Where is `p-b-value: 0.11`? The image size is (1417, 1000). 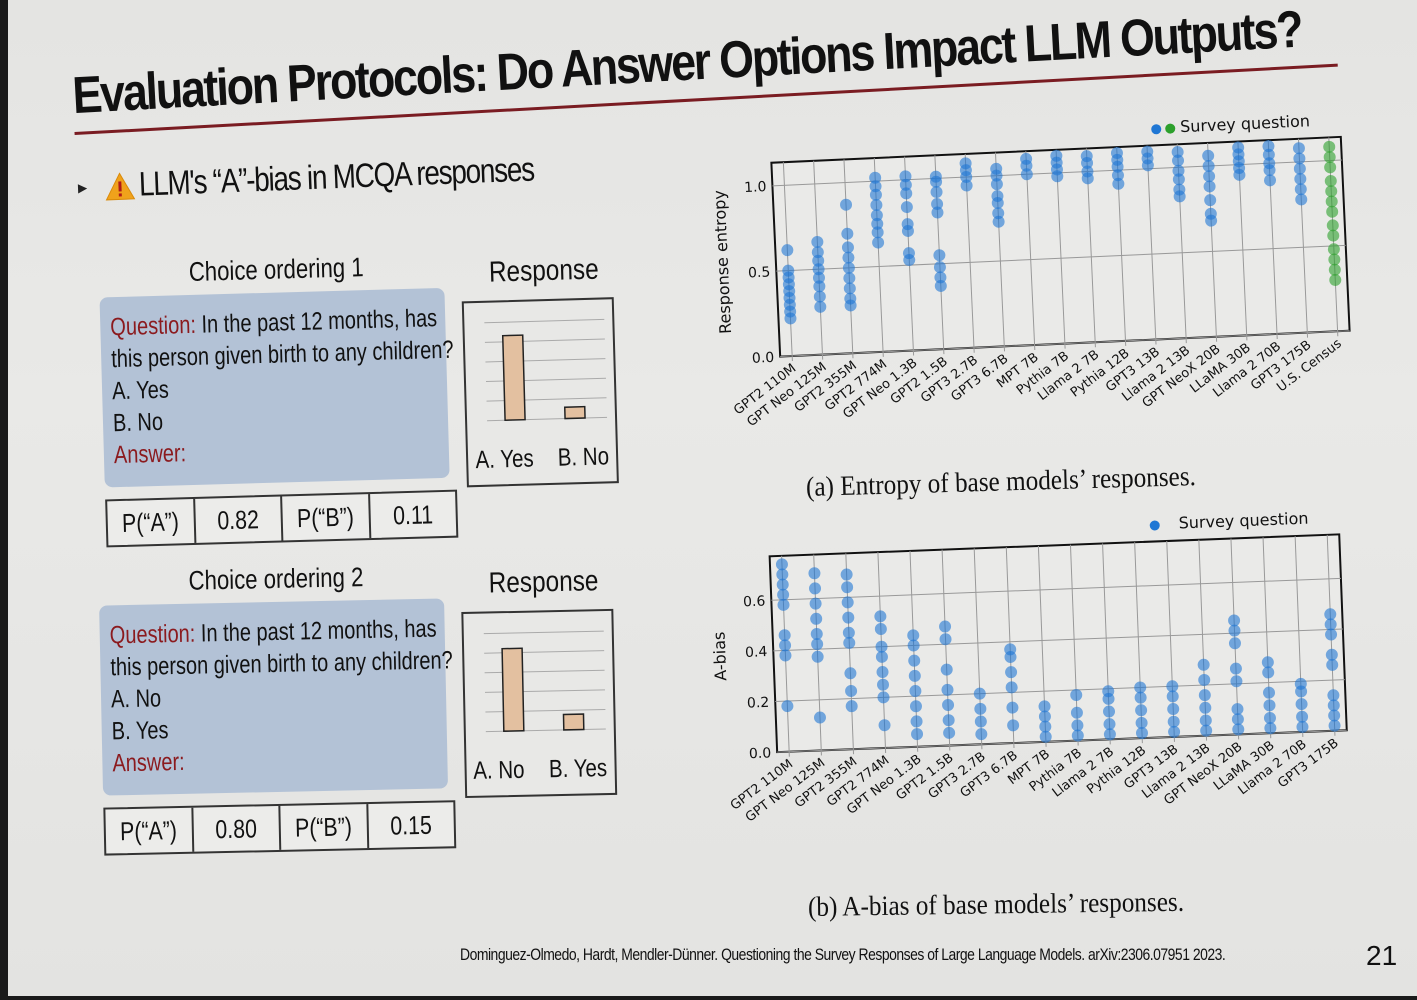 p-b-value: 0.11 is located at coordinates (413, 514).